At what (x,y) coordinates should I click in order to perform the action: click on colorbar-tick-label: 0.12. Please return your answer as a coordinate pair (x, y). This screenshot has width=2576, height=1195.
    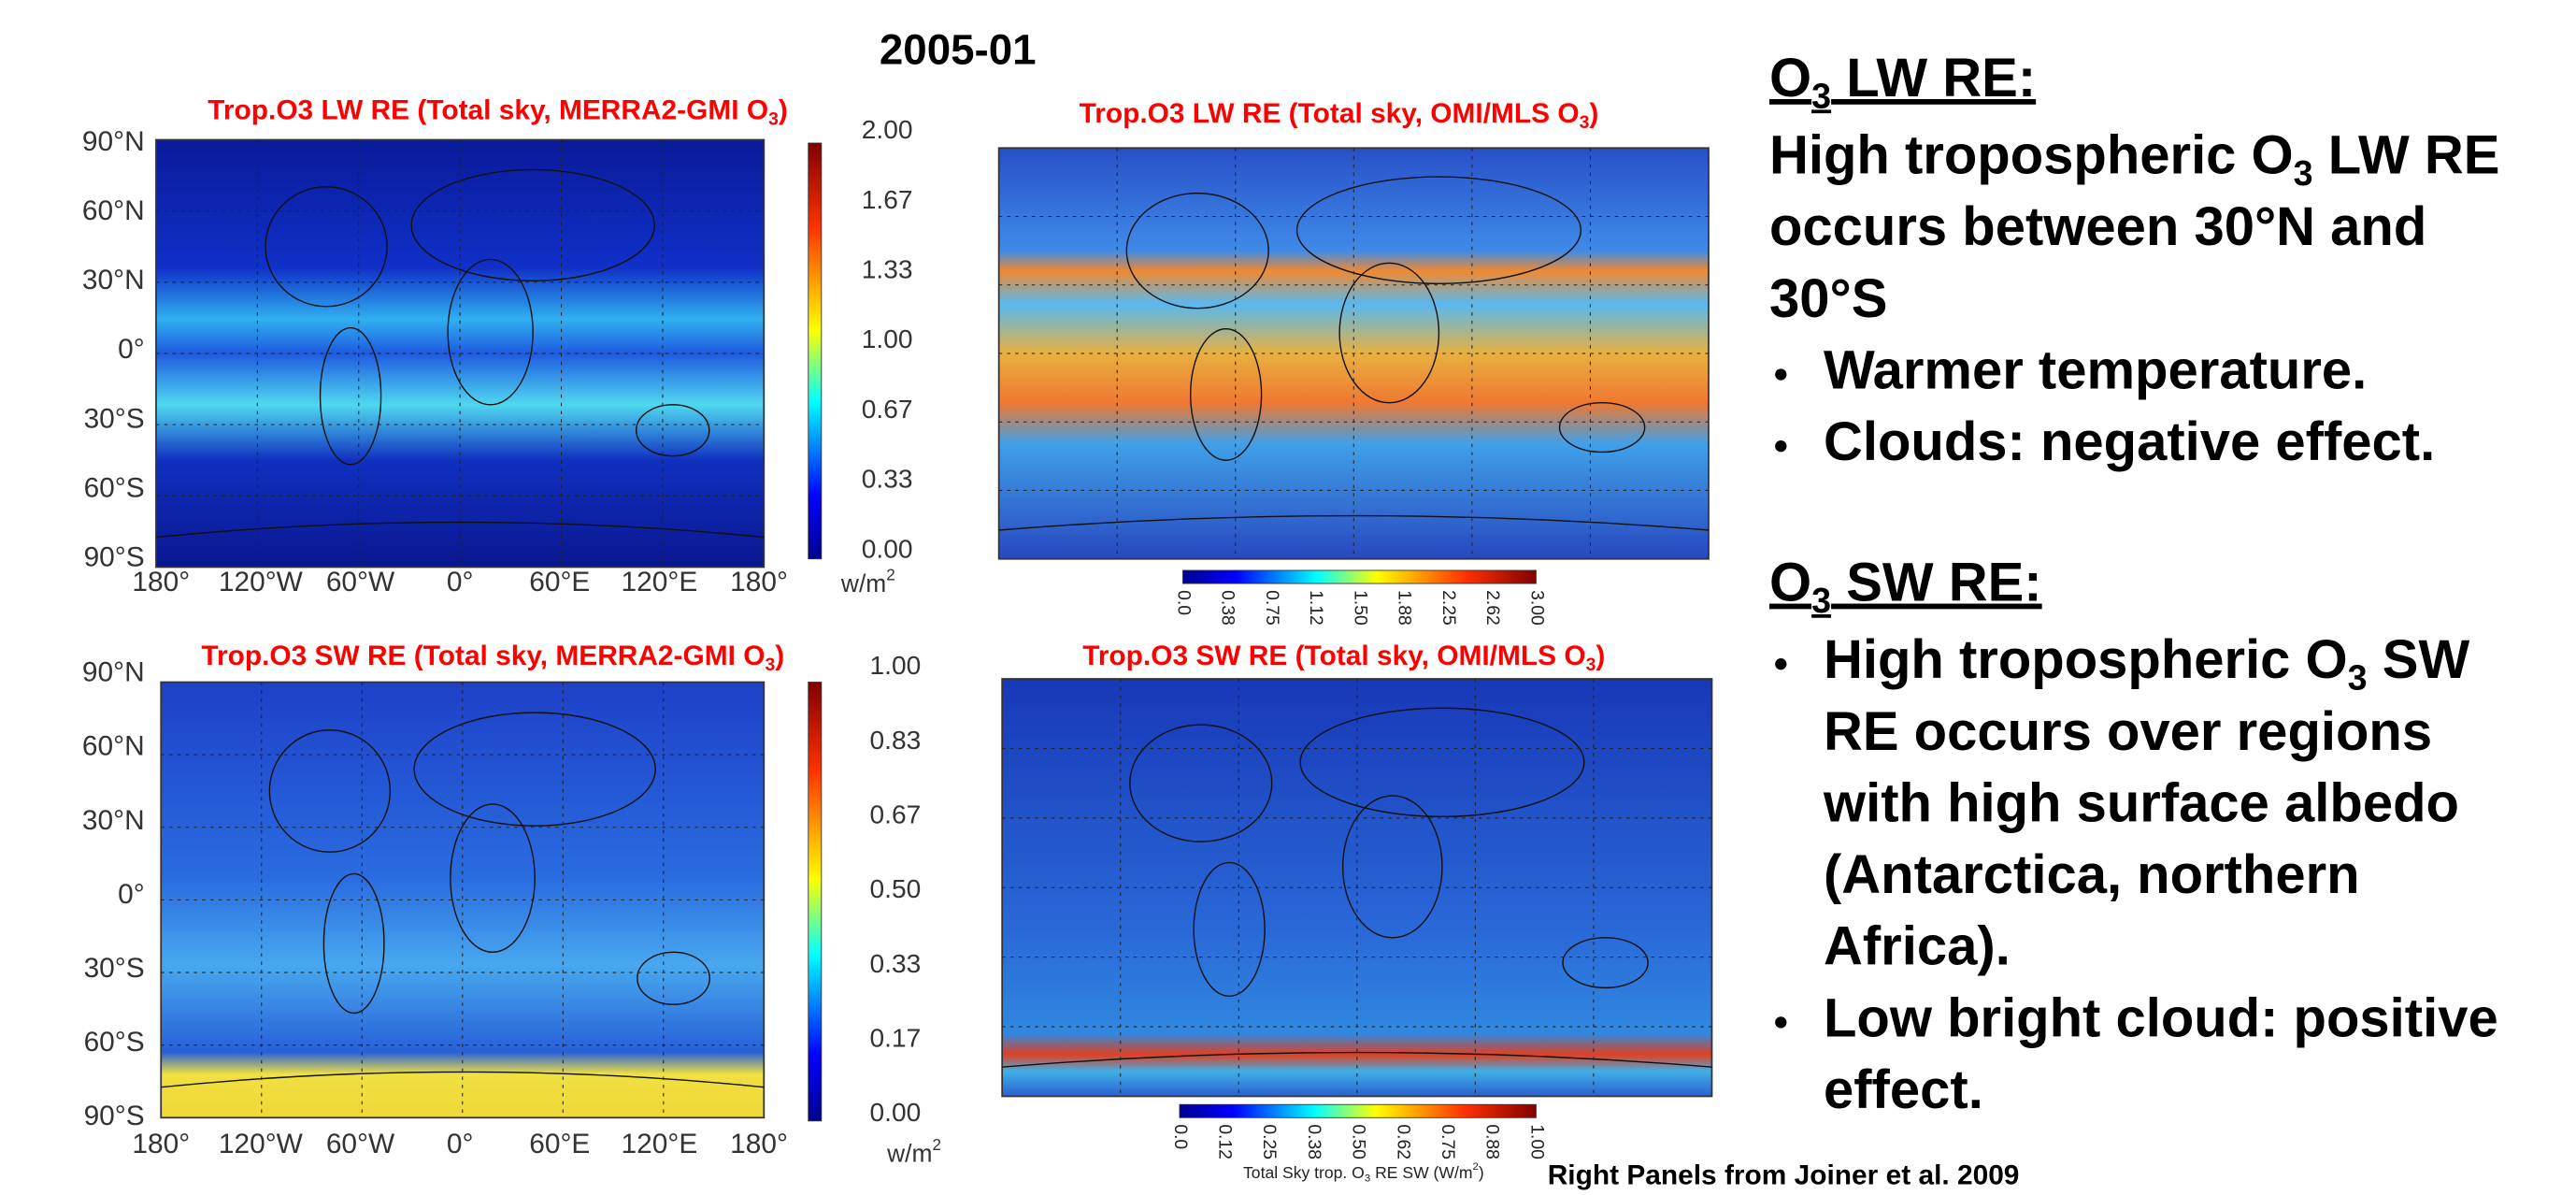
    Looking at the image, I should click on (1225, 1141).